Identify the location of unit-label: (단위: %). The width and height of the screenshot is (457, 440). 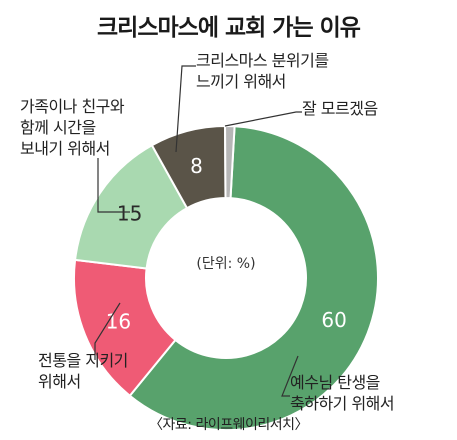
(225, 264).